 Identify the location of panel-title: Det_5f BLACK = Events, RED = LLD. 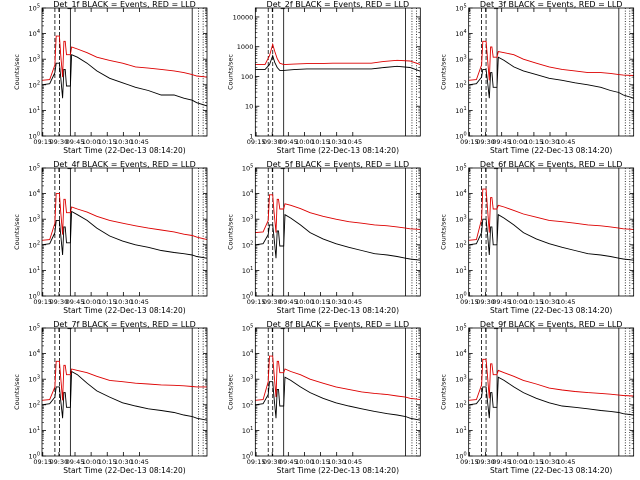
(338, 164).